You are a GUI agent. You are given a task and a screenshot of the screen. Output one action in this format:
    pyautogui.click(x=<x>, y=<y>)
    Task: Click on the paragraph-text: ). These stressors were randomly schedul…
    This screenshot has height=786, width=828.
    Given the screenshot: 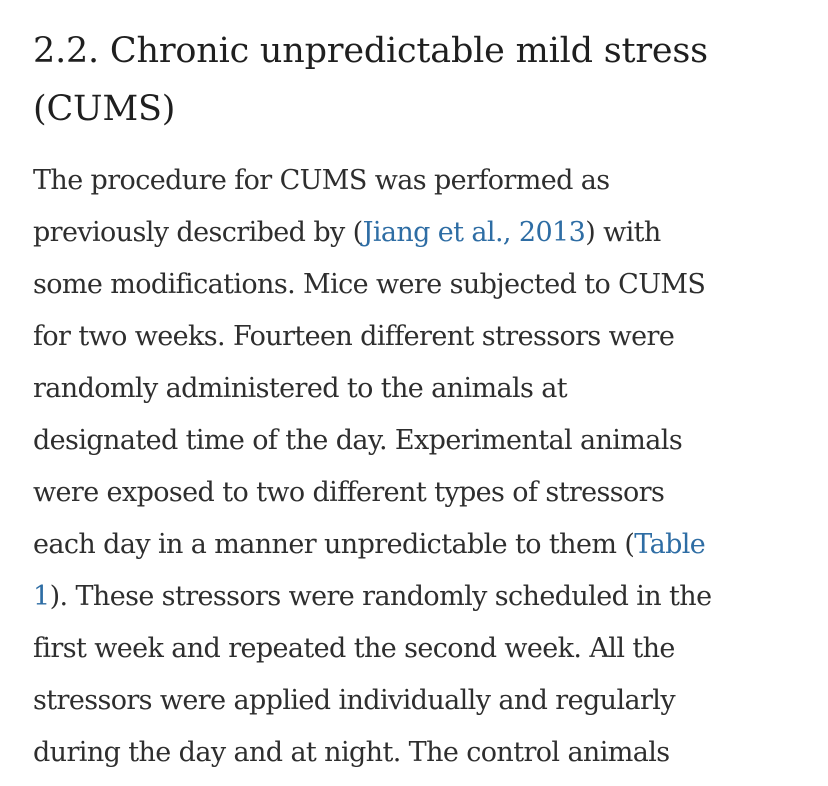 What is the action you would take?
    pyautogui.click(x=380, y=596)
    